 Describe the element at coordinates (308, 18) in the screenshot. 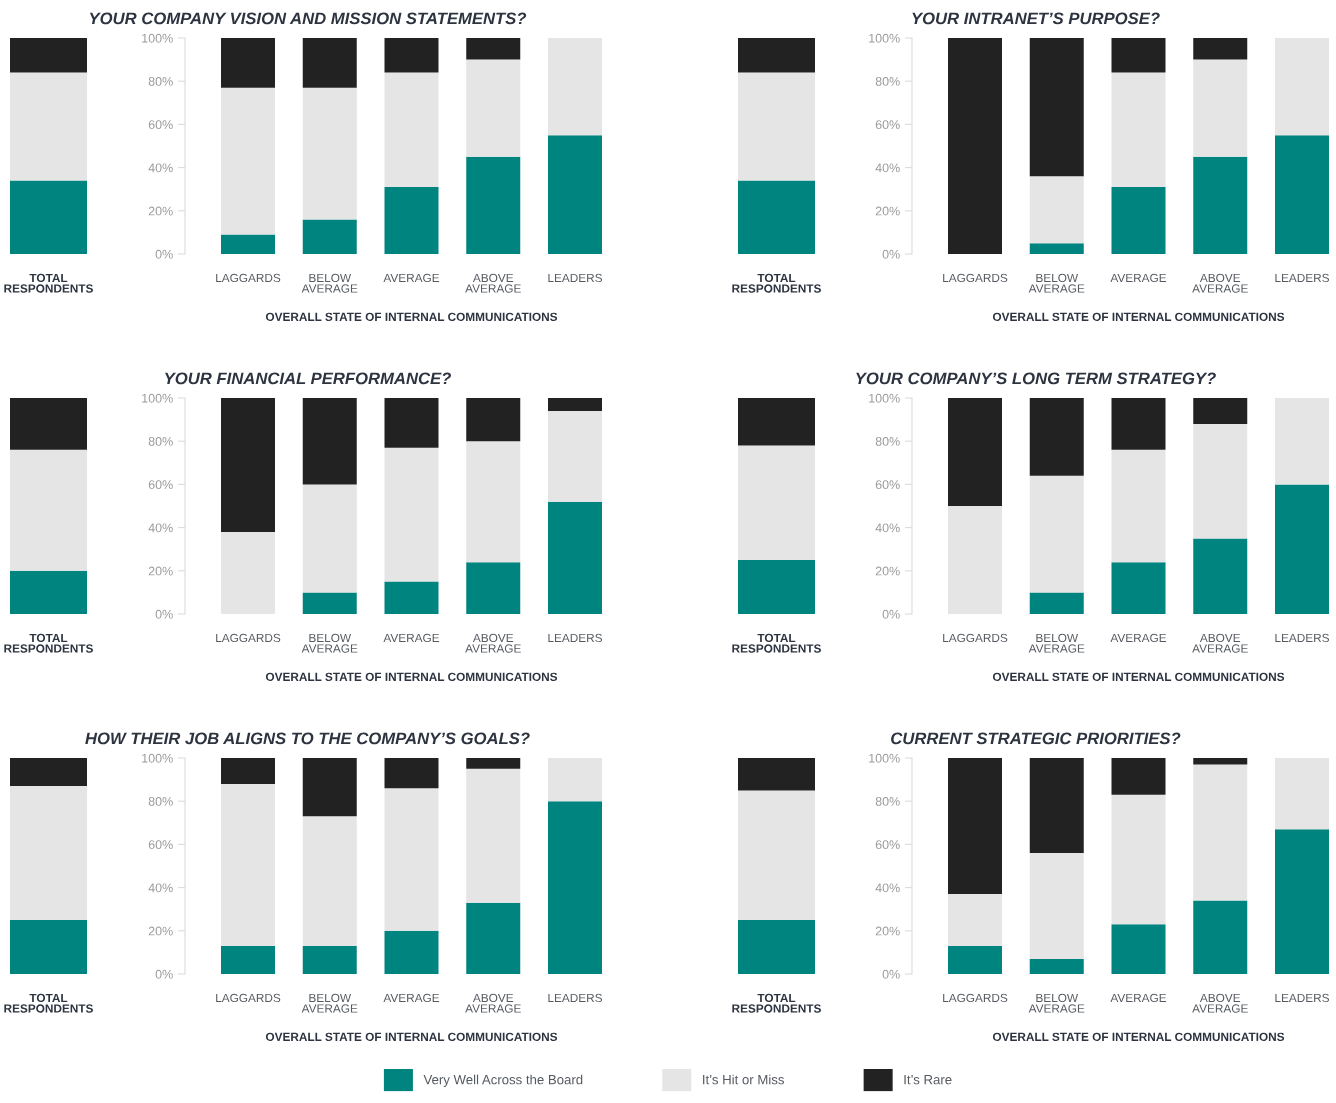

I see `chart-title: YOUR COMPANY VISION AND MISSION STATEMENTS?` at that location.